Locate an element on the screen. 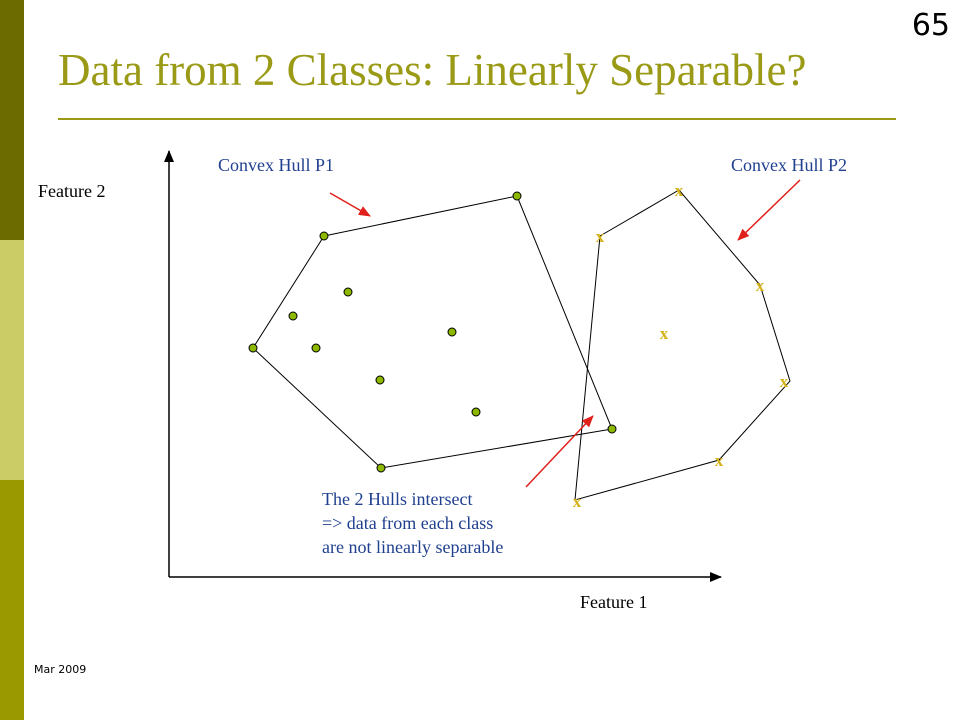  annotation-line: => data from each class is located at coordinates (408, 523).